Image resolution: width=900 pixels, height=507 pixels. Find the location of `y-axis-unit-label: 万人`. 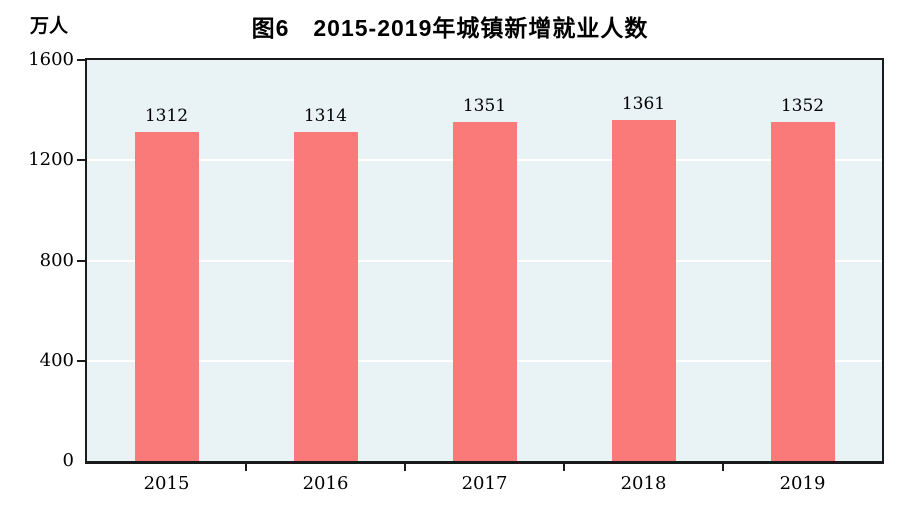

y-axis-unit-label: 万人 is located at coordinates (49, 26).